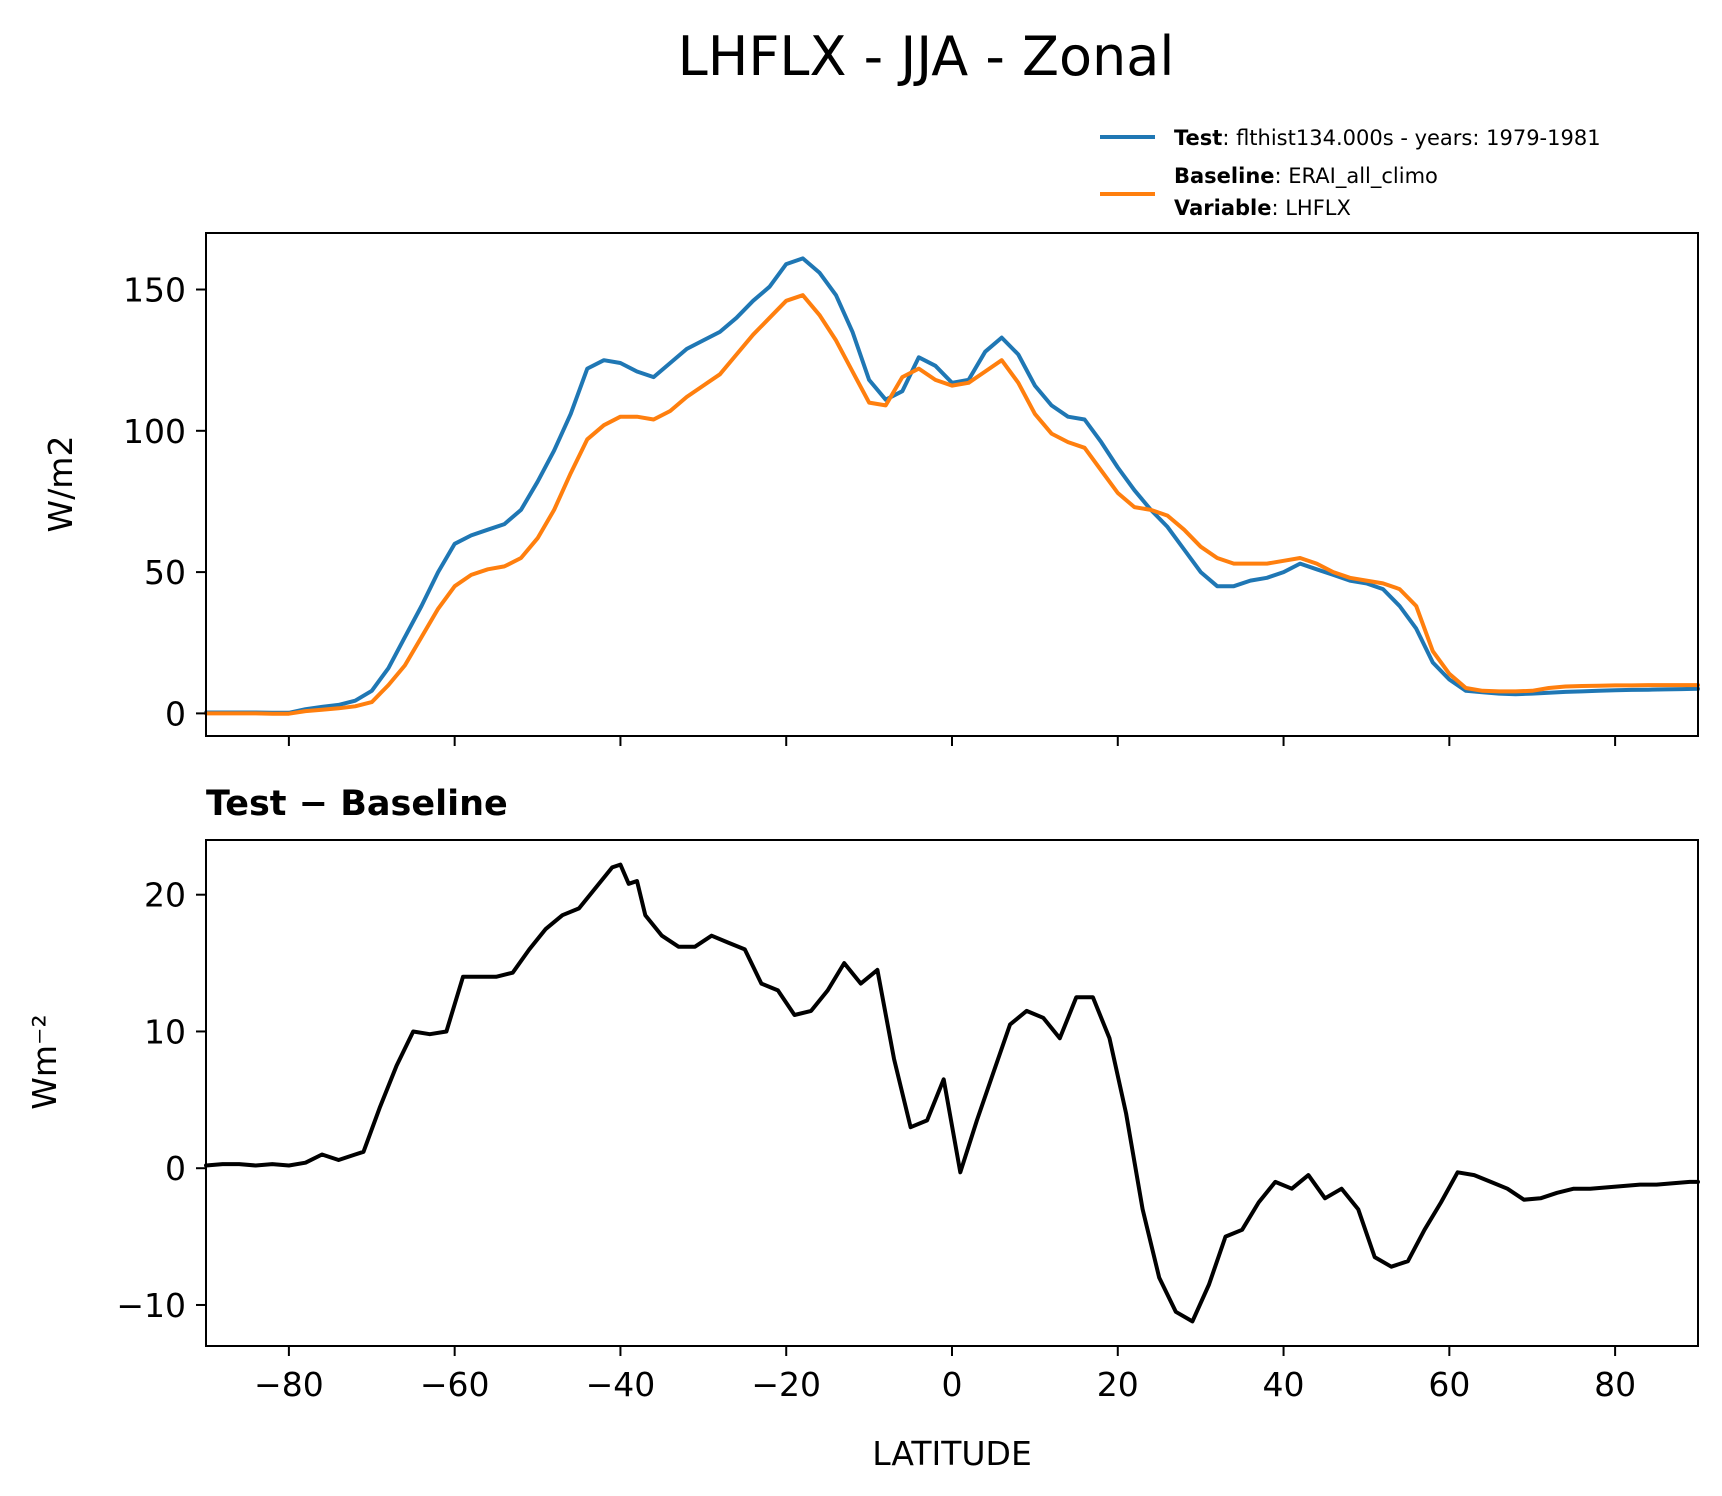  I want to click on legend-variable-text: : LHFLX, so click(1310, 208).